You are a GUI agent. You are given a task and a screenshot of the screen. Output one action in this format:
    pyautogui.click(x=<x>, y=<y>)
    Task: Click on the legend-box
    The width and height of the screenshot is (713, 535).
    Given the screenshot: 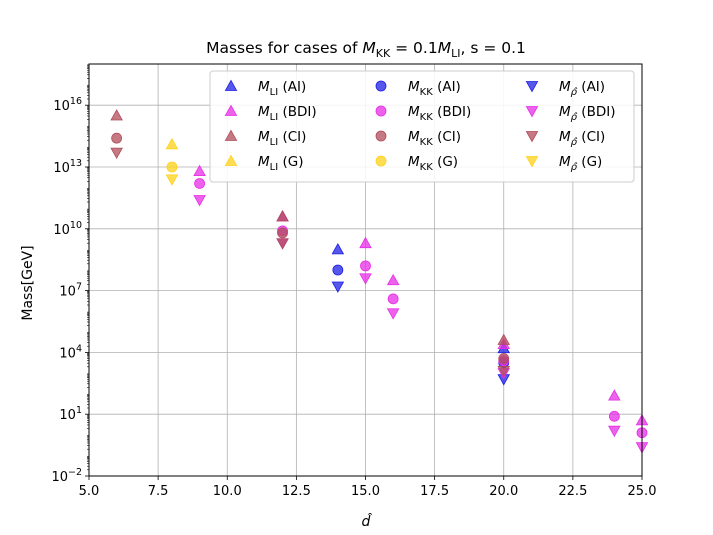 What is the action you would take?
    pyautogui.click(x=422, y=126)
    